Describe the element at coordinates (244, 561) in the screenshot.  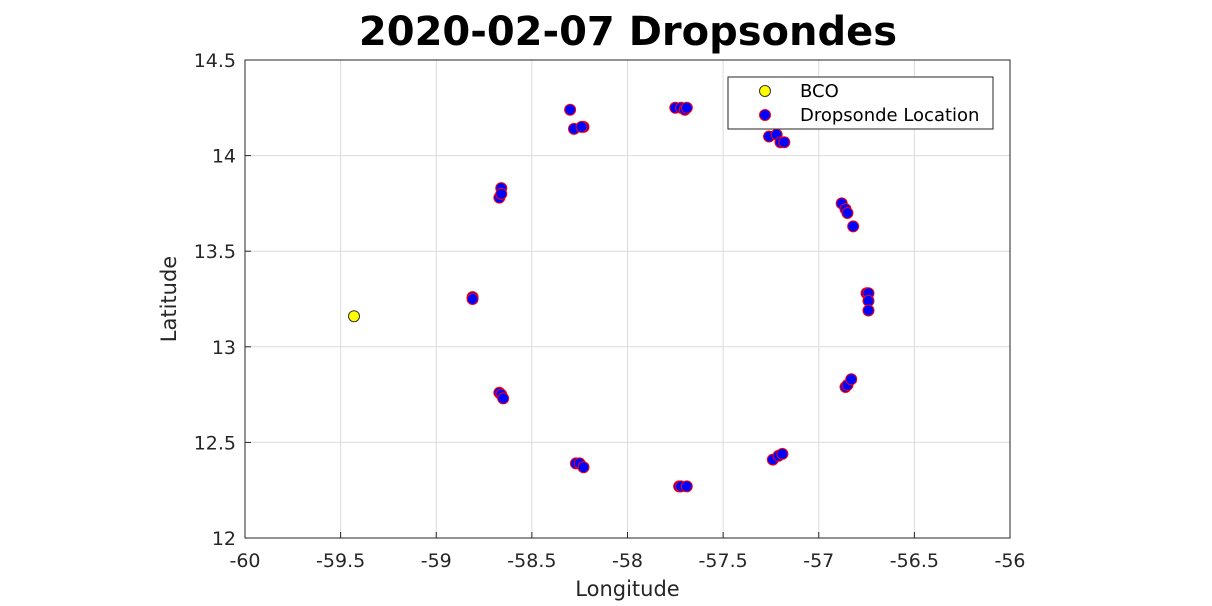
I see `x-tick-label: -60` at that location.